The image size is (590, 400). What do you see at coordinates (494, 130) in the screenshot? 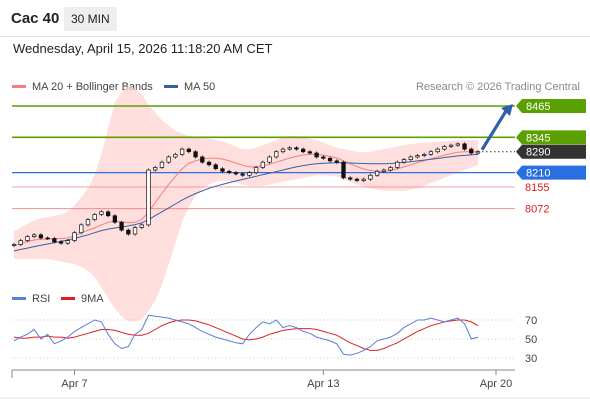
I see `projection-arrow-line` at bounding box center [494, 130].